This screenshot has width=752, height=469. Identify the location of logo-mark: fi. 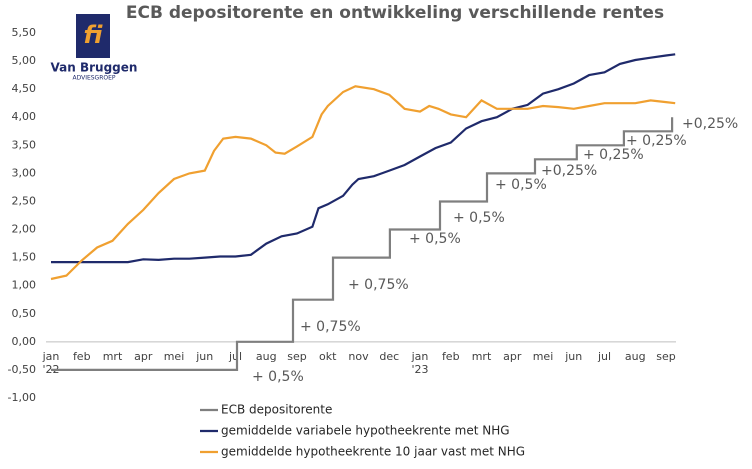
(94, 35).